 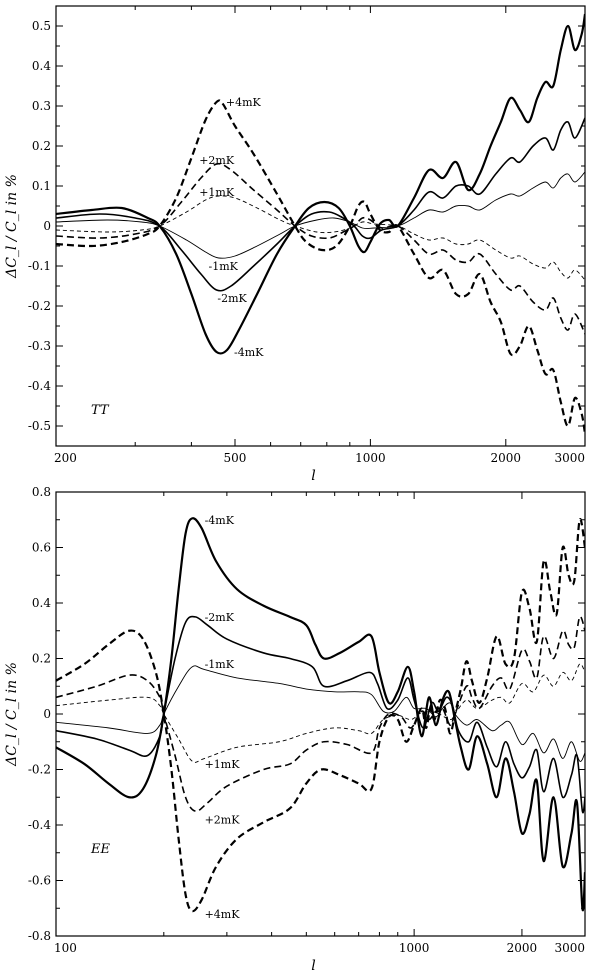 I want to click on y-tick-label: 0.1, so click(x=41, y=186).